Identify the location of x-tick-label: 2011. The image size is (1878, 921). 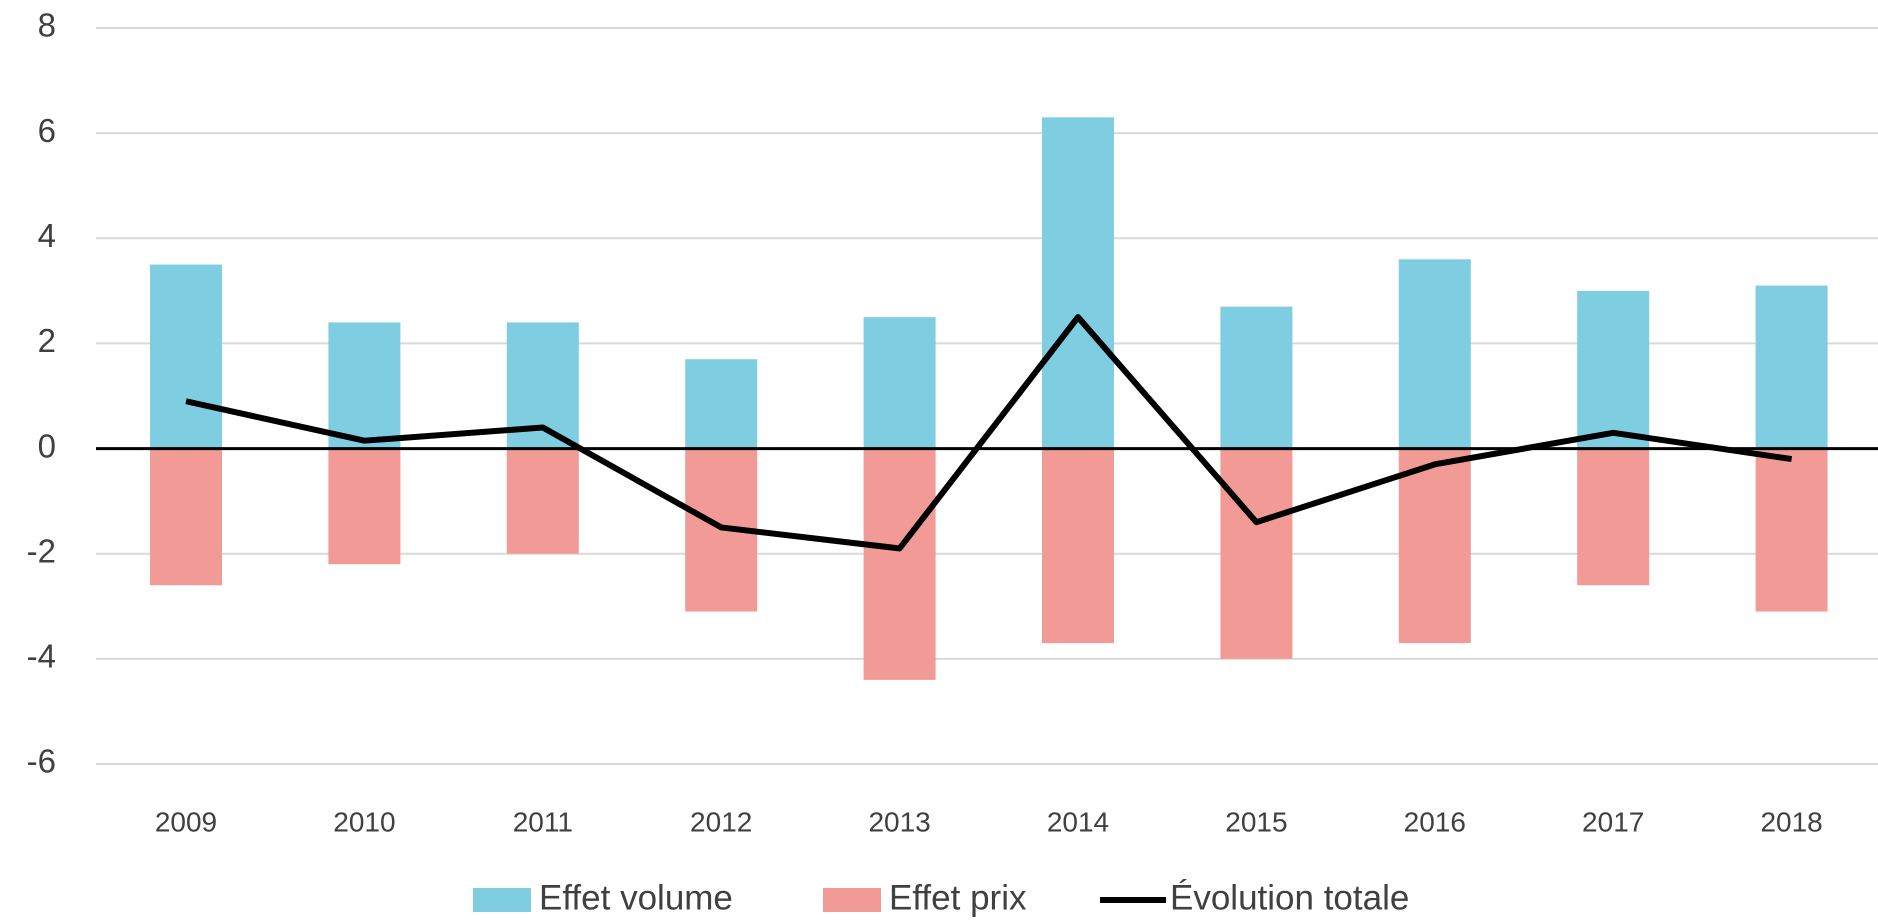
(543, 821).